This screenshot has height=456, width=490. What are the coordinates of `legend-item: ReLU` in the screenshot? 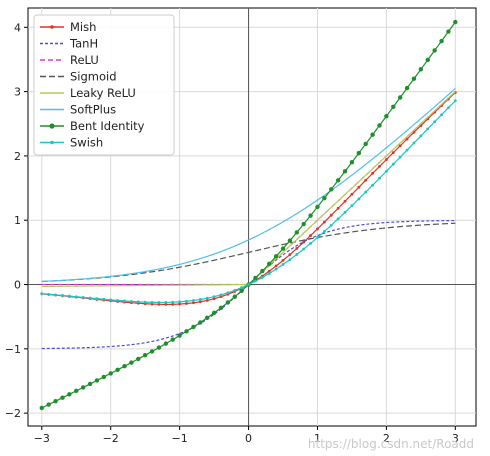 It's located at (69, 60).